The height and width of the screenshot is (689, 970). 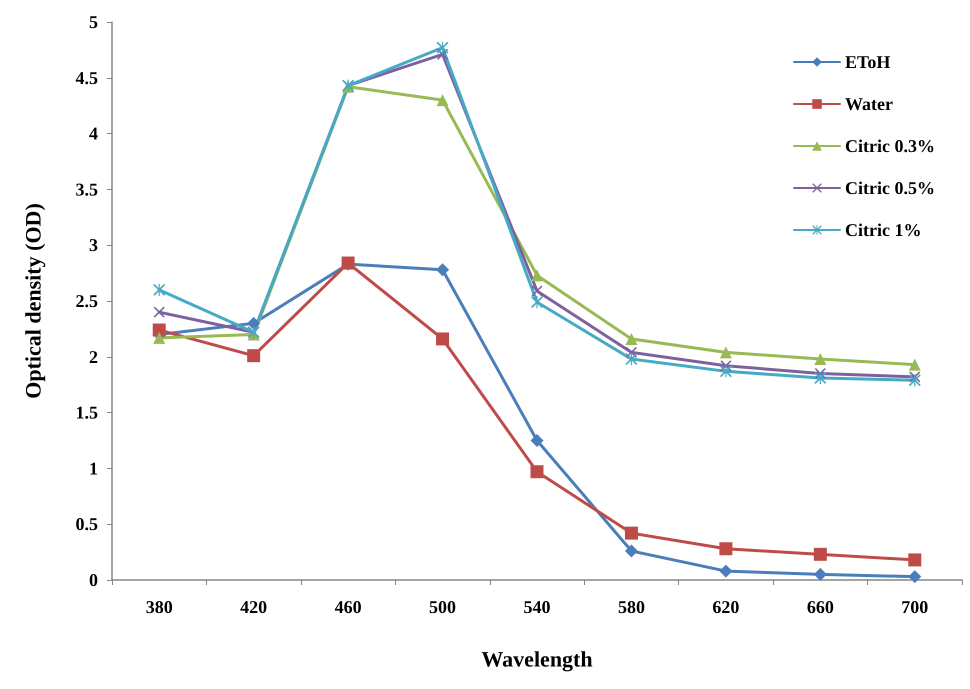 I want to click on legend-label: Citric 0.3%, so click(x=890, y=146).